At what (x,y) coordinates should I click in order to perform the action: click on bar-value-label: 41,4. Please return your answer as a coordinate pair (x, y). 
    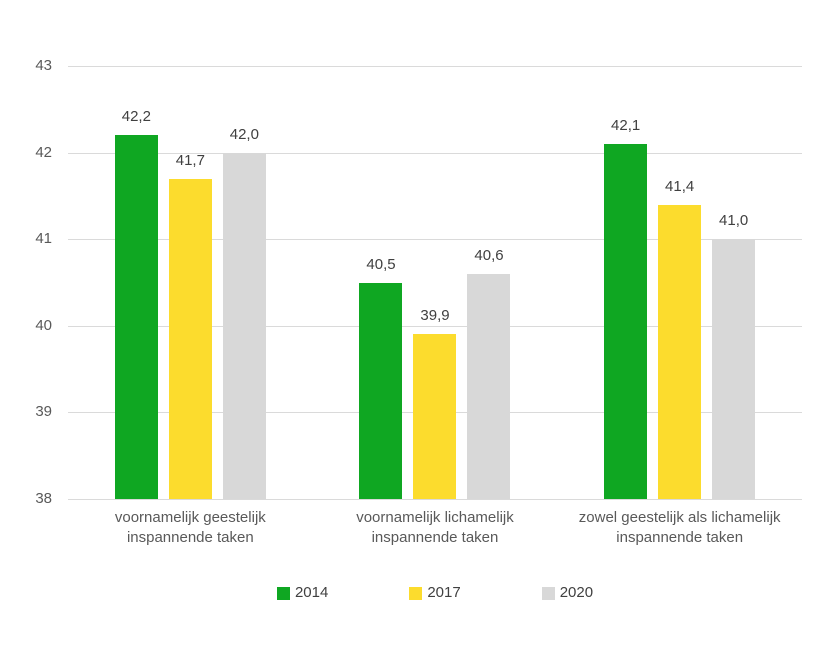
    Looking at the image, I should click on (680, 186).